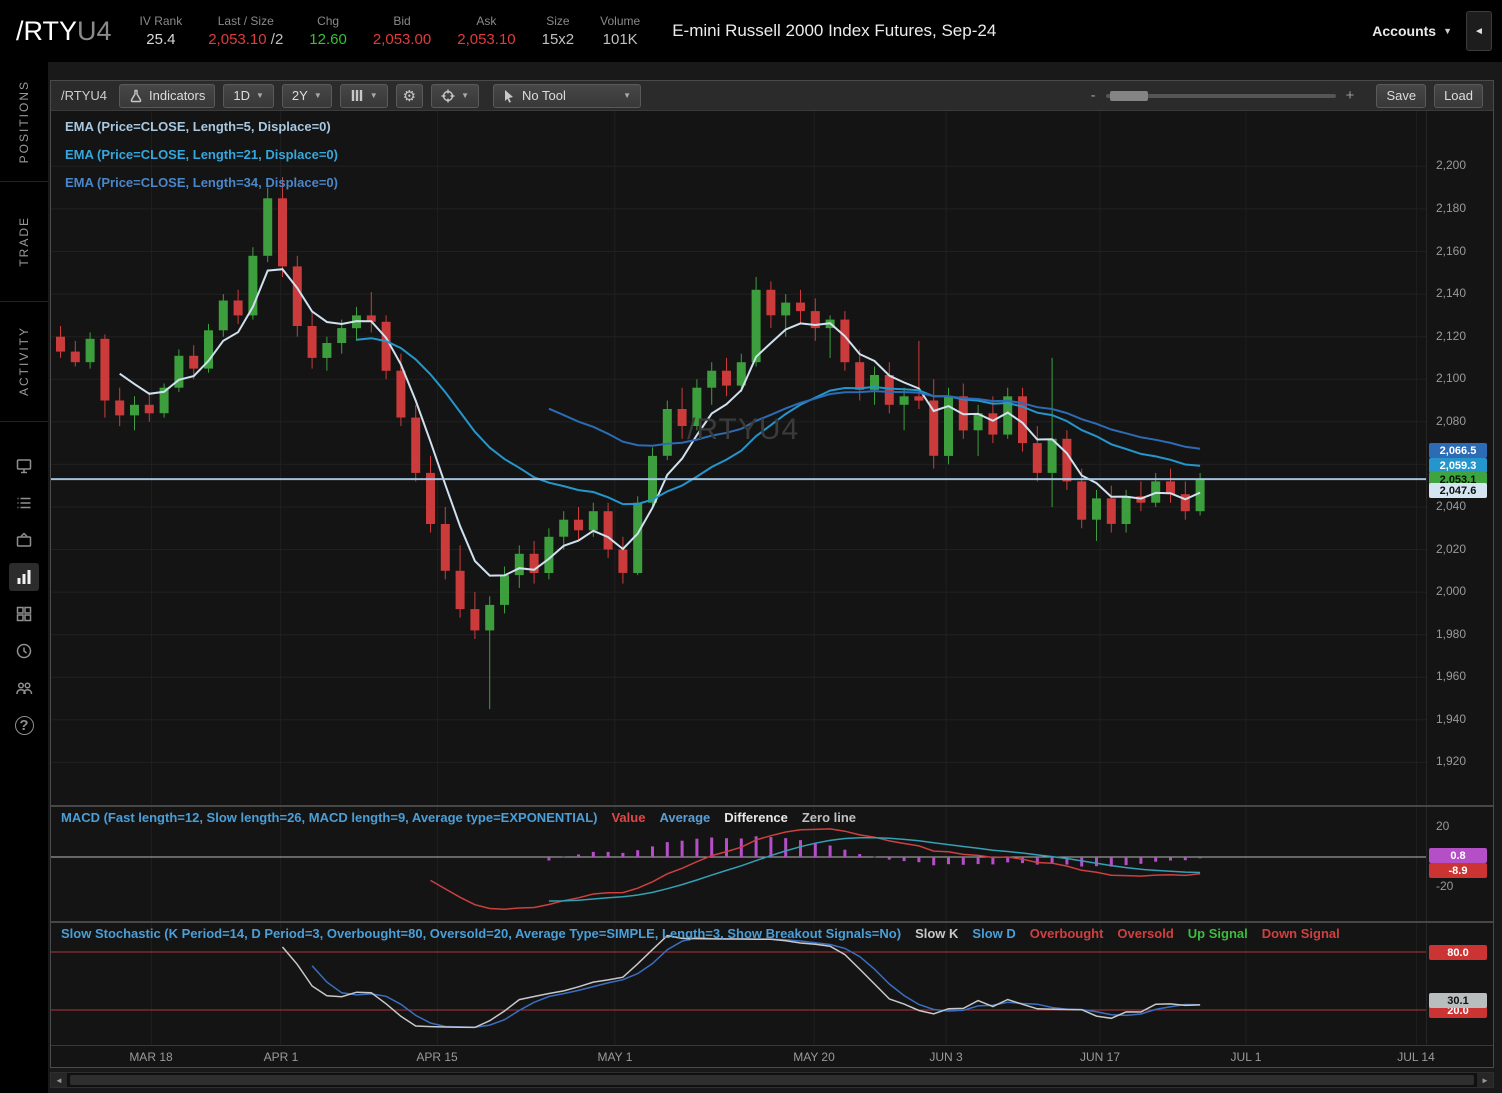  Describe the element at coordinates (24, 466) in the screenshot. I see `monitor-icon` at that location.